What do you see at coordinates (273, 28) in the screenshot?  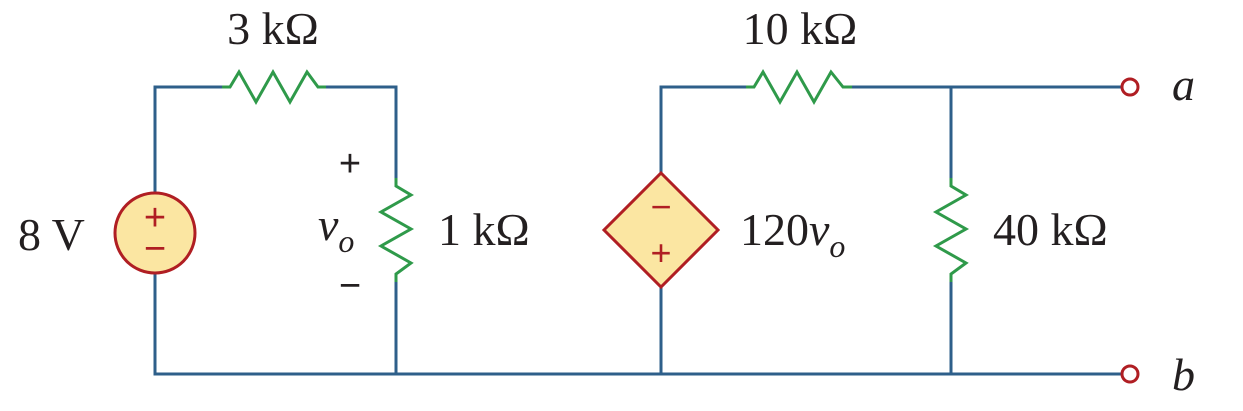 I see `label-3k: 3 kΩ` at bounding box center [273, 28].